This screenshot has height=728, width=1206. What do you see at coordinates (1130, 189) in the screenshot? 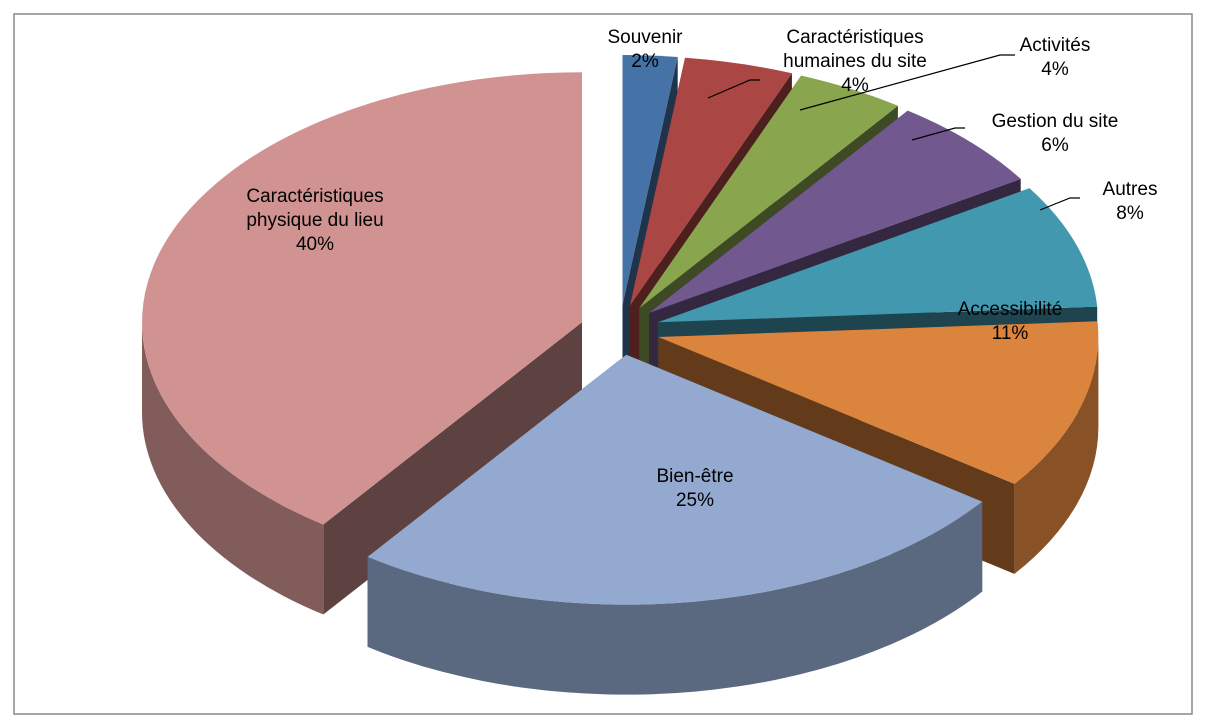
I see `category-label: Autres` at bounding box center [1130, 189].